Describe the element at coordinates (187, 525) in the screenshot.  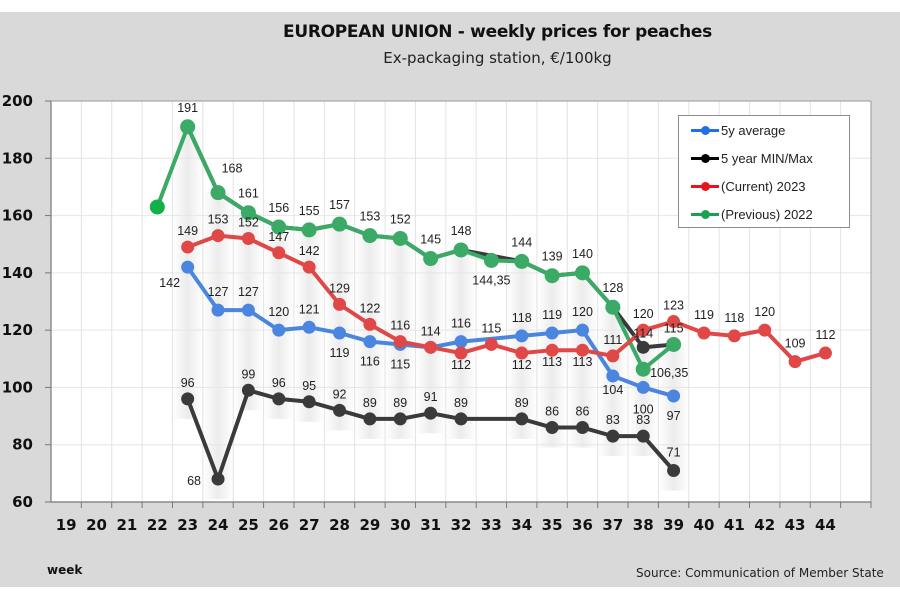
I see `x-tick-label: 23` at that location.